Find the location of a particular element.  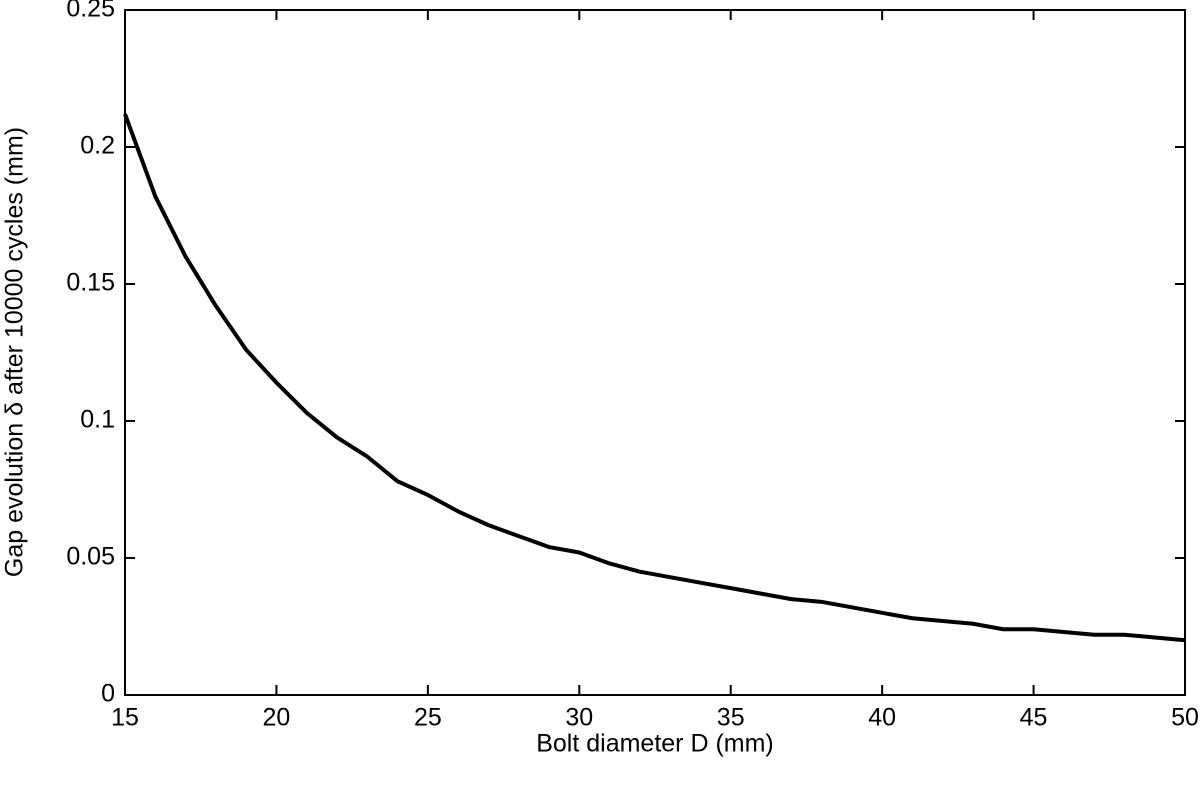

y-tick-label: 0.15 is located at coordinates (90, 283).